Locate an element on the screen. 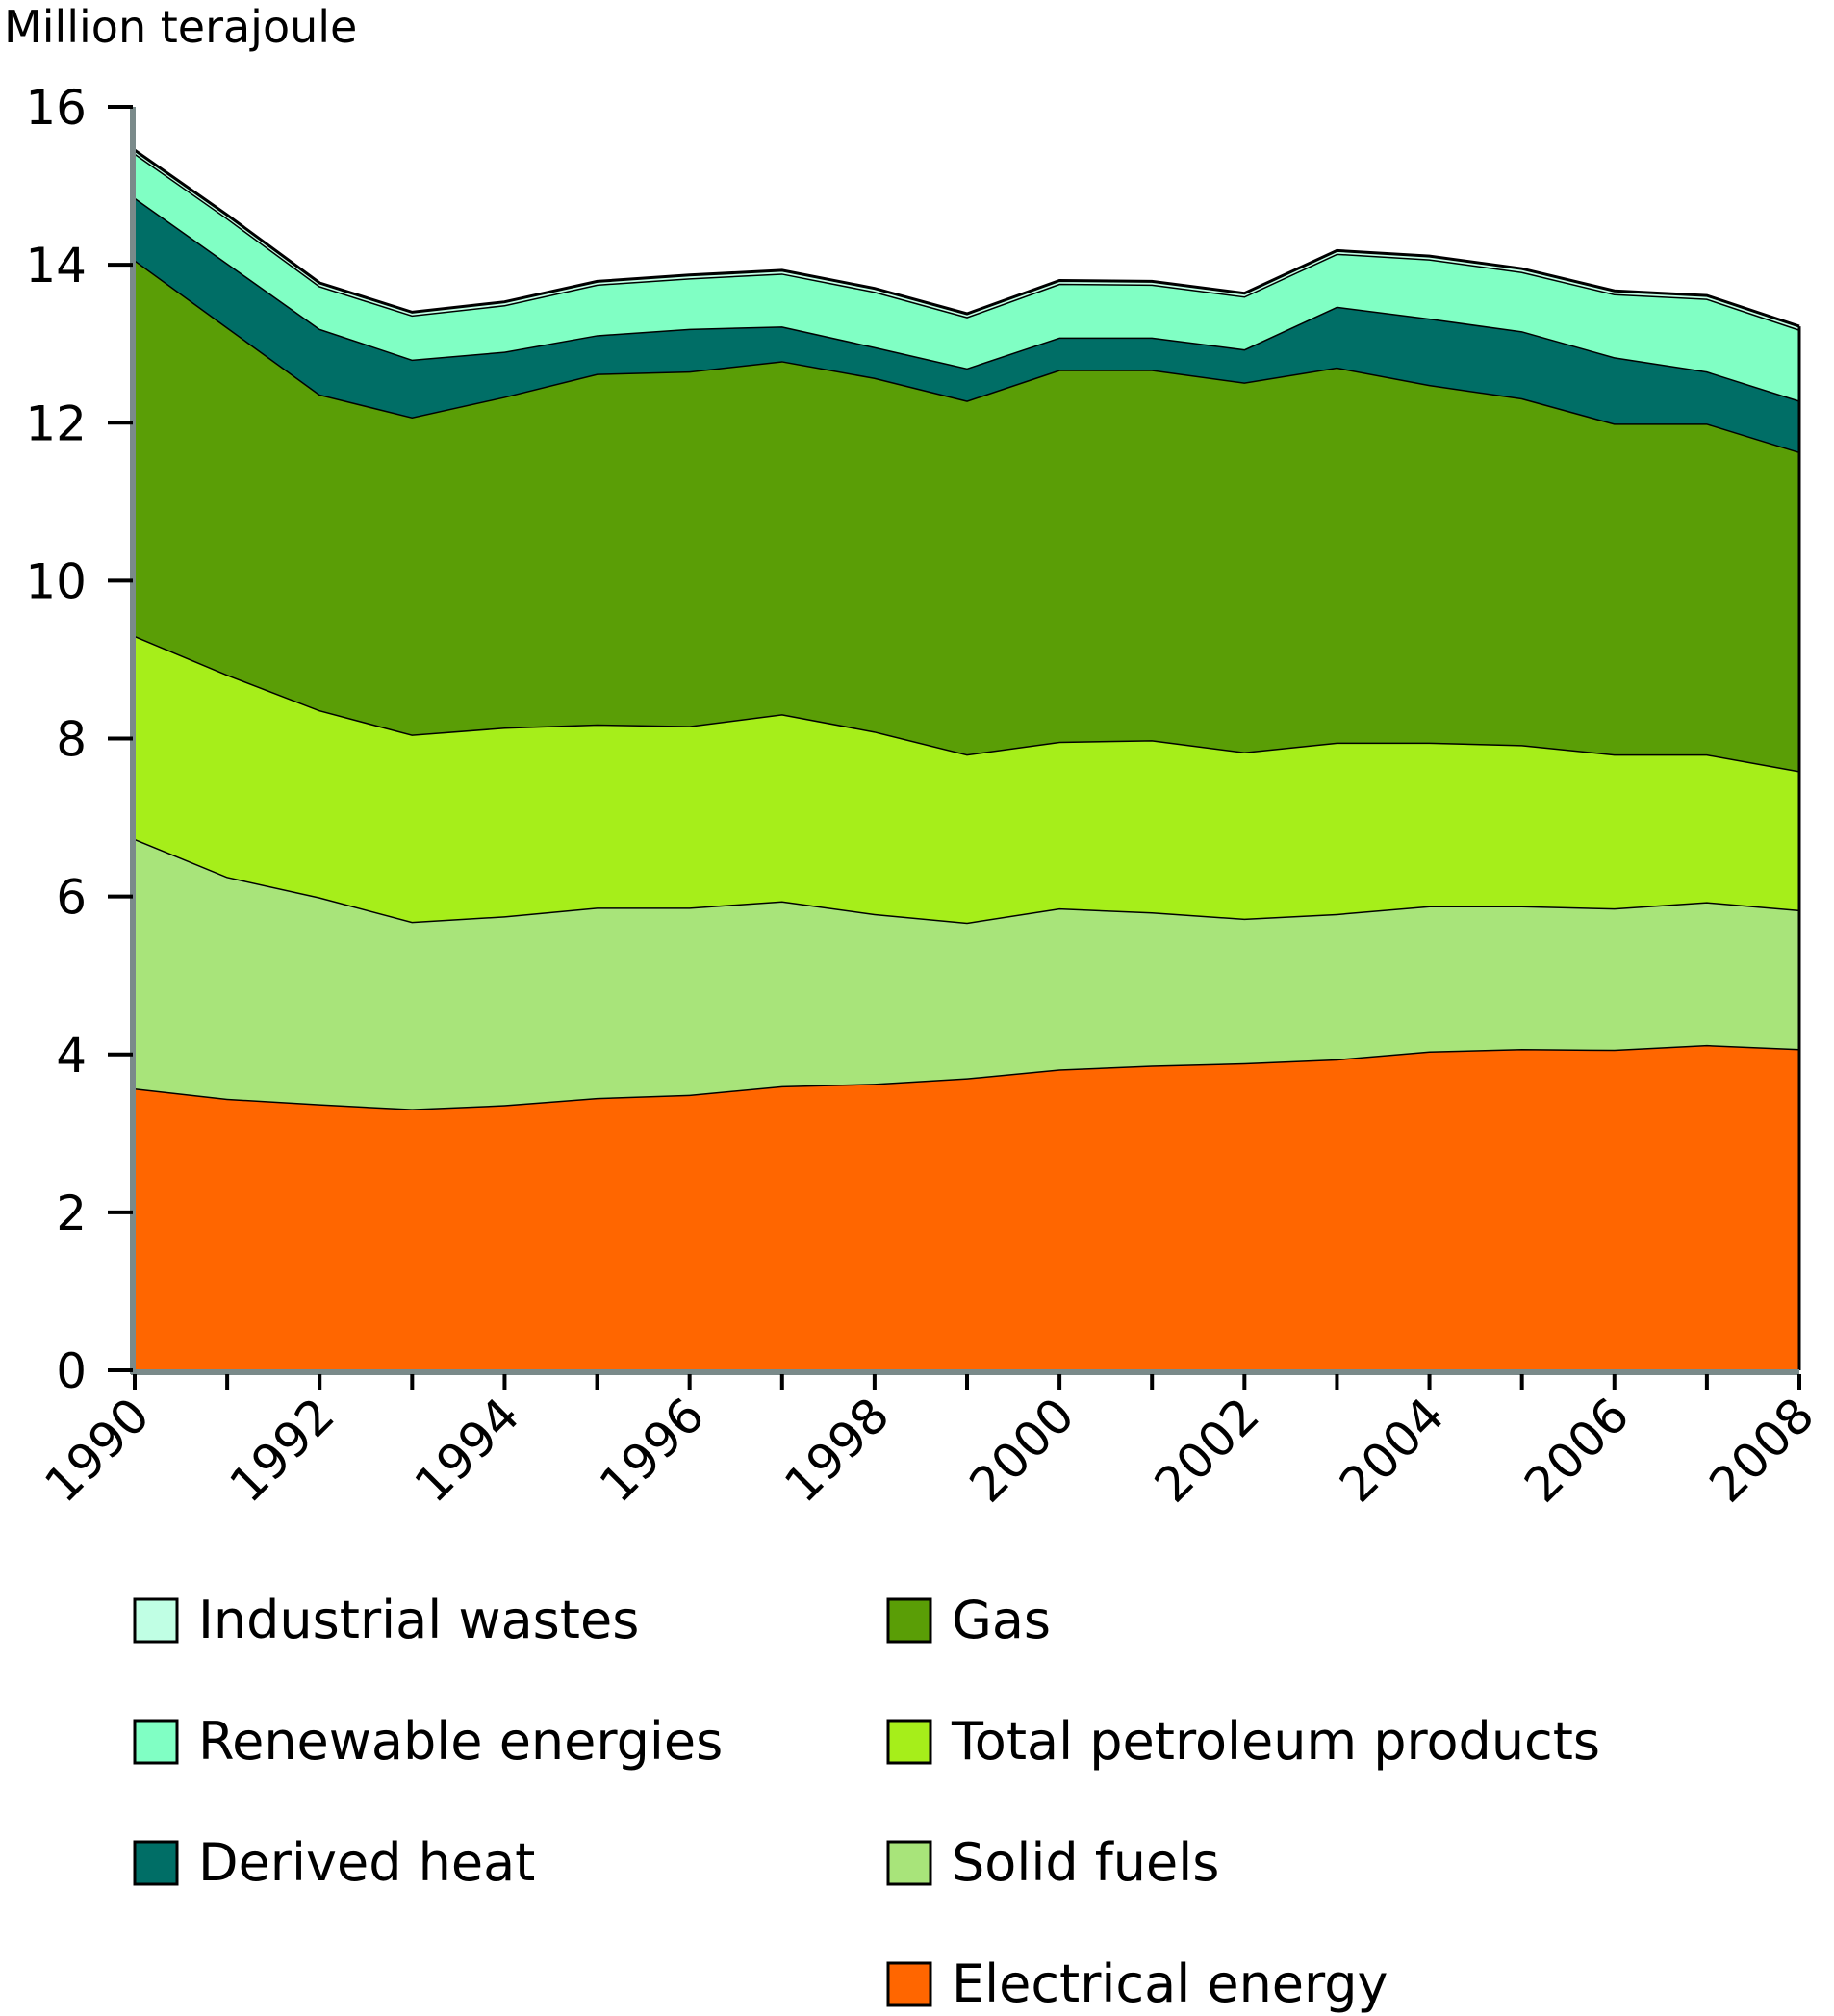 The height and width of the screenshot is (2016, 1834). y-tick-label: 8 is located at coordinates (71, 740).